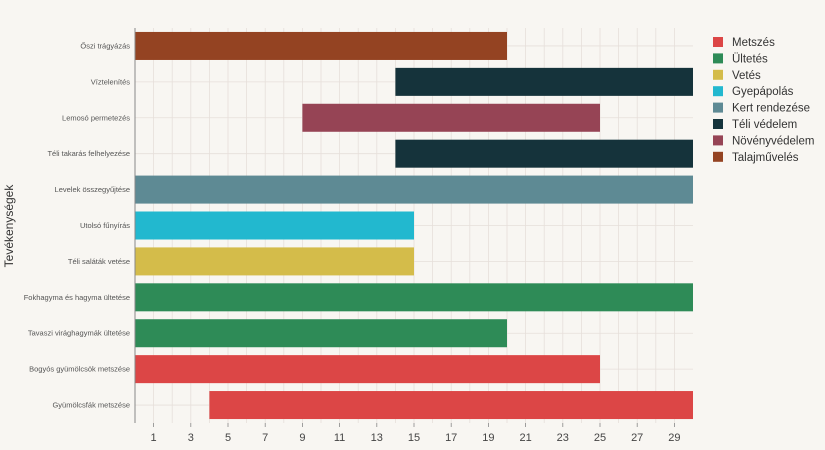 The image size is (825, 450). What do you see at coordinates (105, 45) in the screenshot?
I see `y-tick-label: Őszi trágyázás` at bounding box center [105, 45].